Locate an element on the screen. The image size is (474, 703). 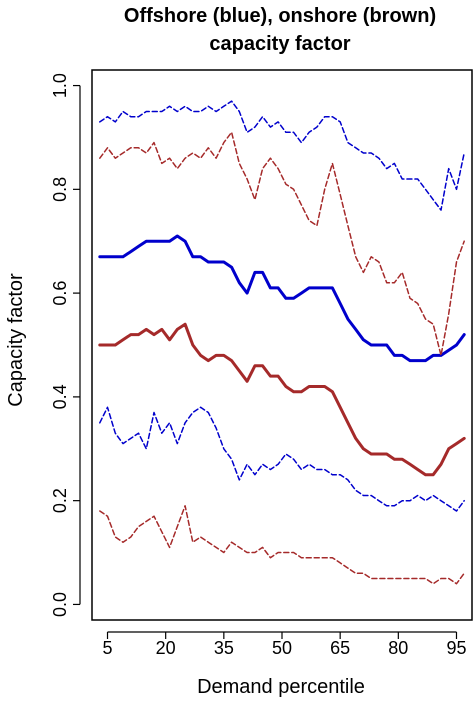
x-tick-label: 5 is located at coordinates (108, 648).